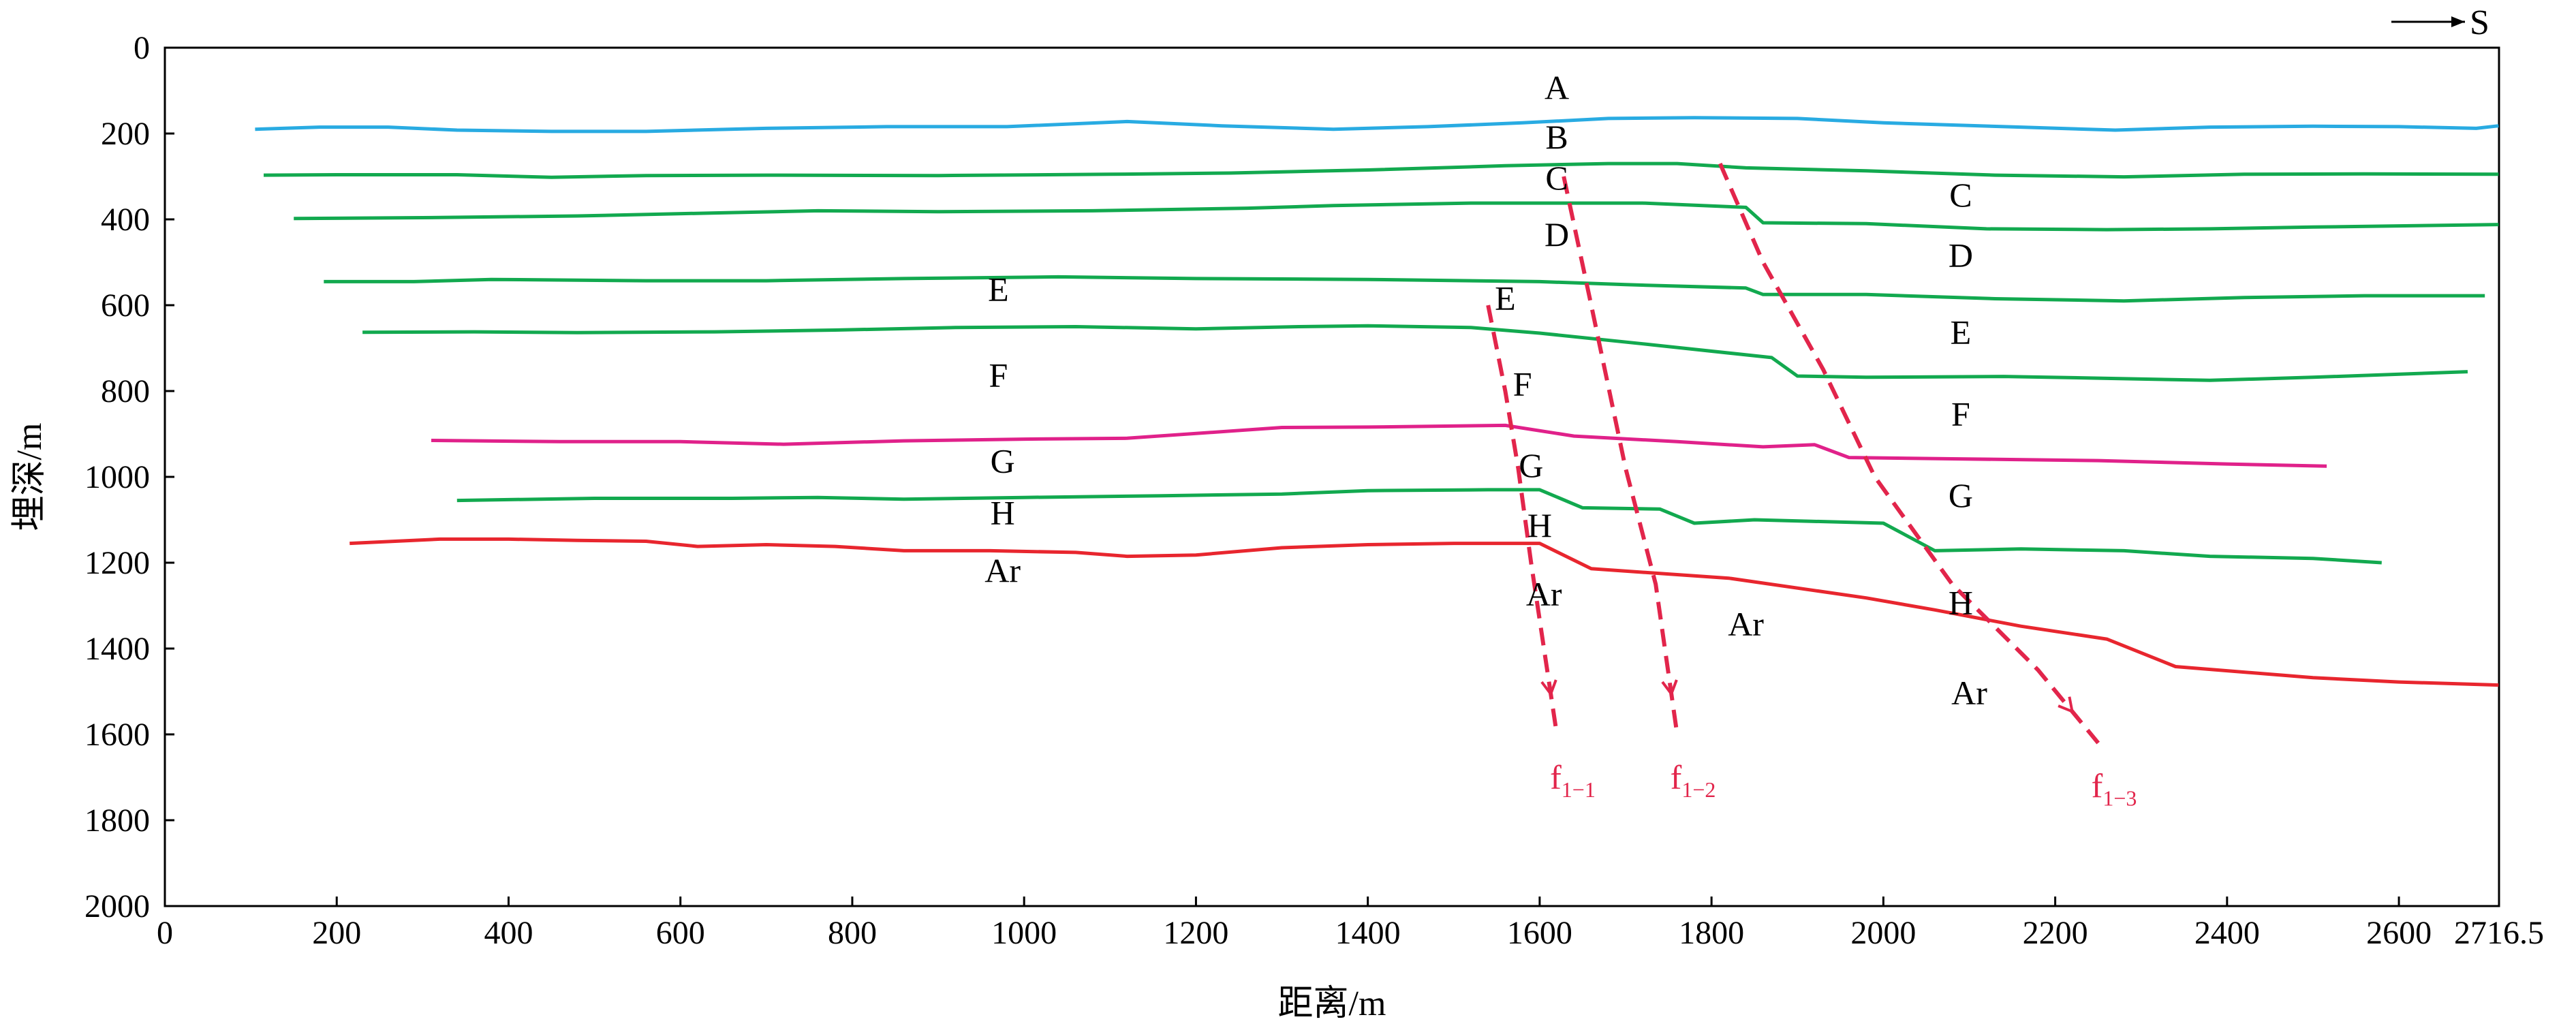 This screenshot has height=1028, width=2576. I want to click on x-tick-label: 1000, so click(1024, 933).